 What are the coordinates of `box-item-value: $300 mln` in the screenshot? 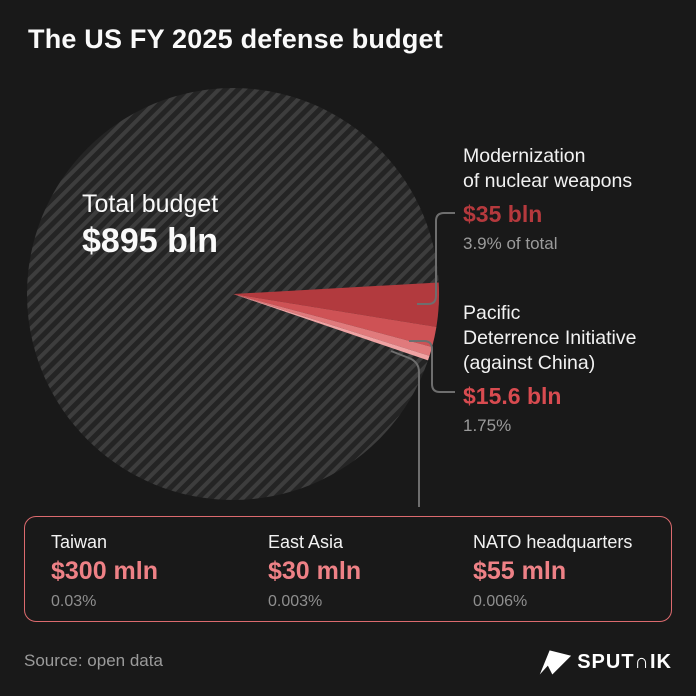 It's located at (105, 571).